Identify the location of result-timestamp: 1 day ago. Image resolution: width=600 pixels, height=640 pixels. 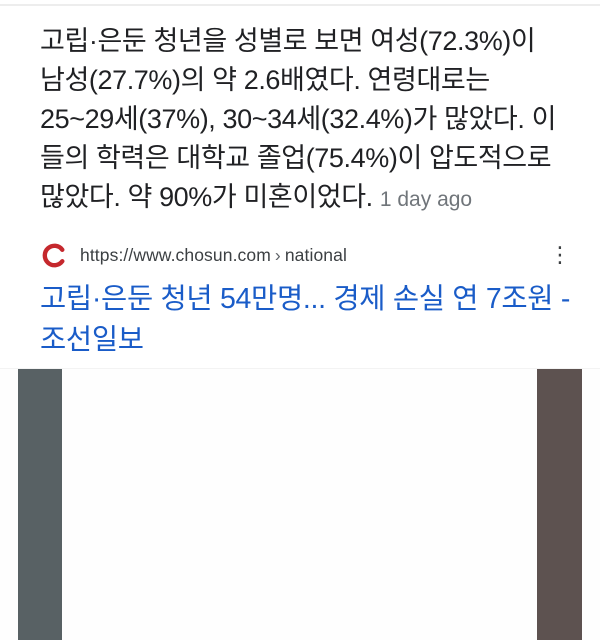
(426, 199).